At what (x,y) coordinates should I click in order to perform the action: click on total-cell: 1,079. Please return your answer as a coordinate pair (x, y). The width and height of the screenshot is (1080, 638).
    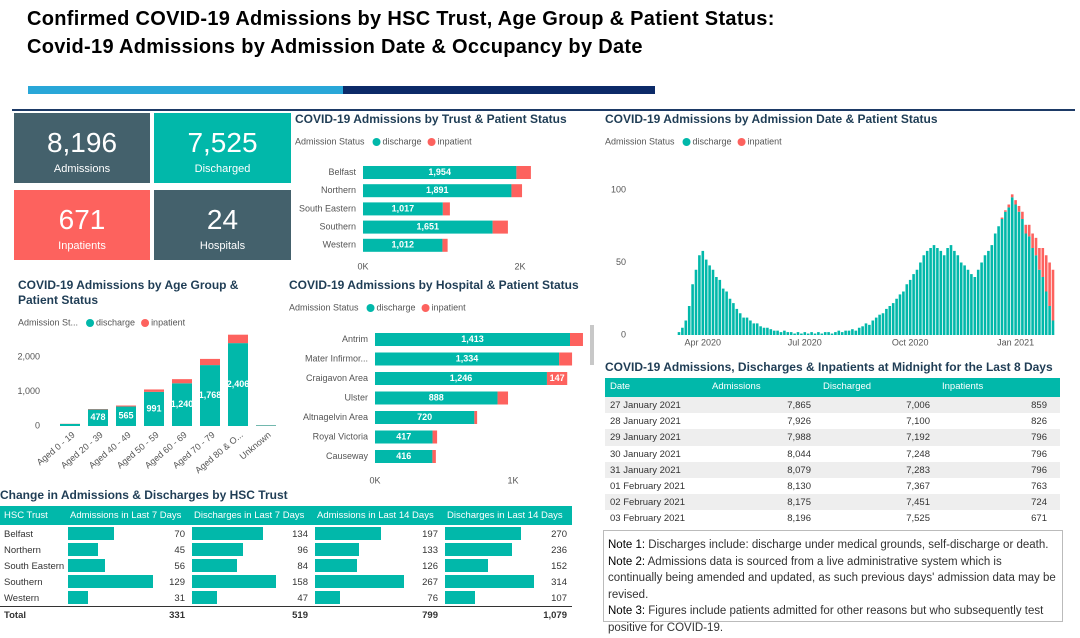
    Looking at the image, I should click on (555, 615).